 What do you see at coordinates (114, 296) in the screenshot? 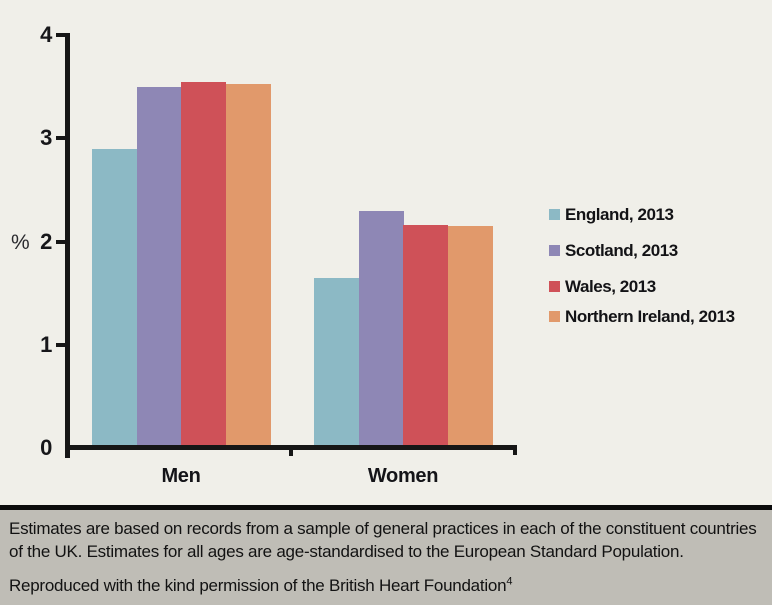
I see `bar-men-england` at bounding box center [114, 296].